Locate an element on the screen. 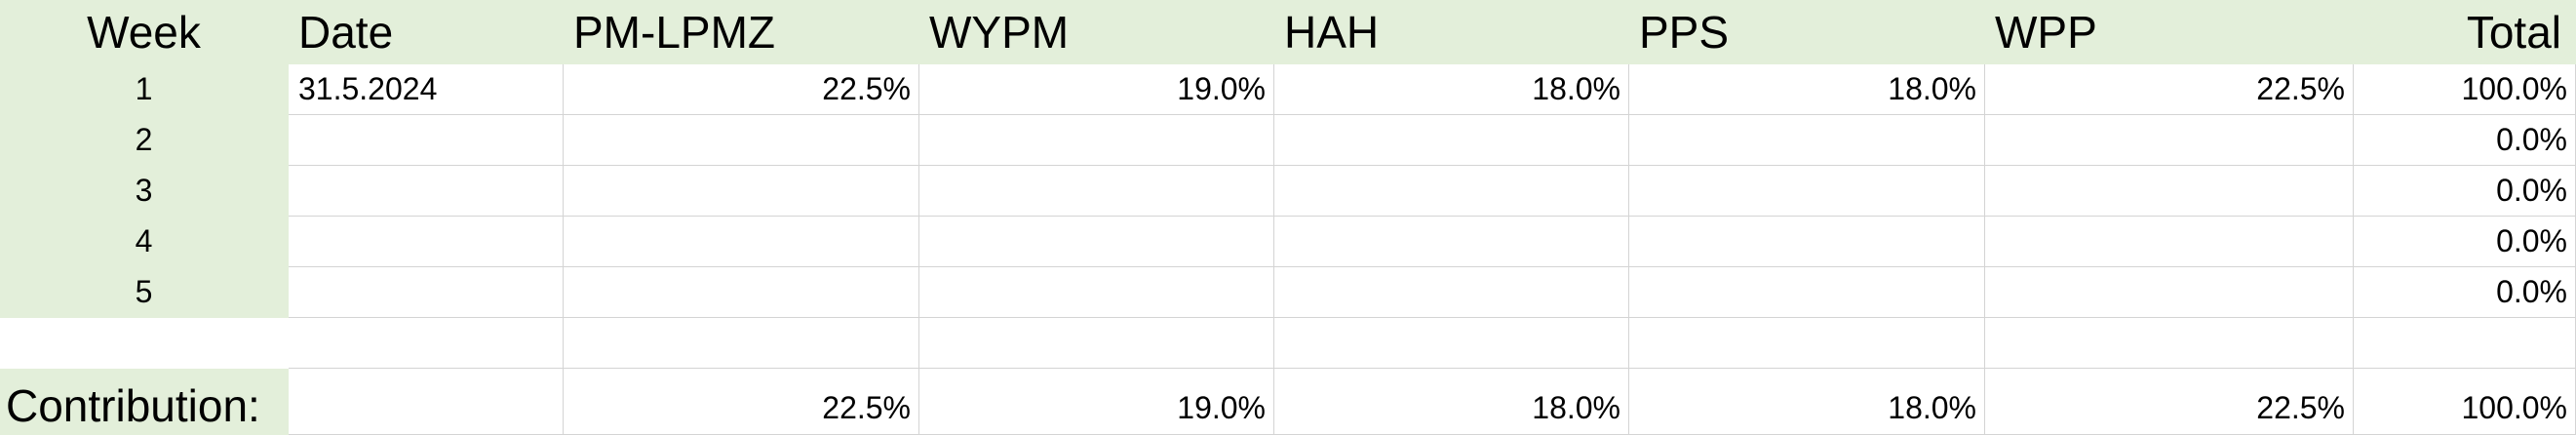  blank-row is located at coordinates (1288, 343).